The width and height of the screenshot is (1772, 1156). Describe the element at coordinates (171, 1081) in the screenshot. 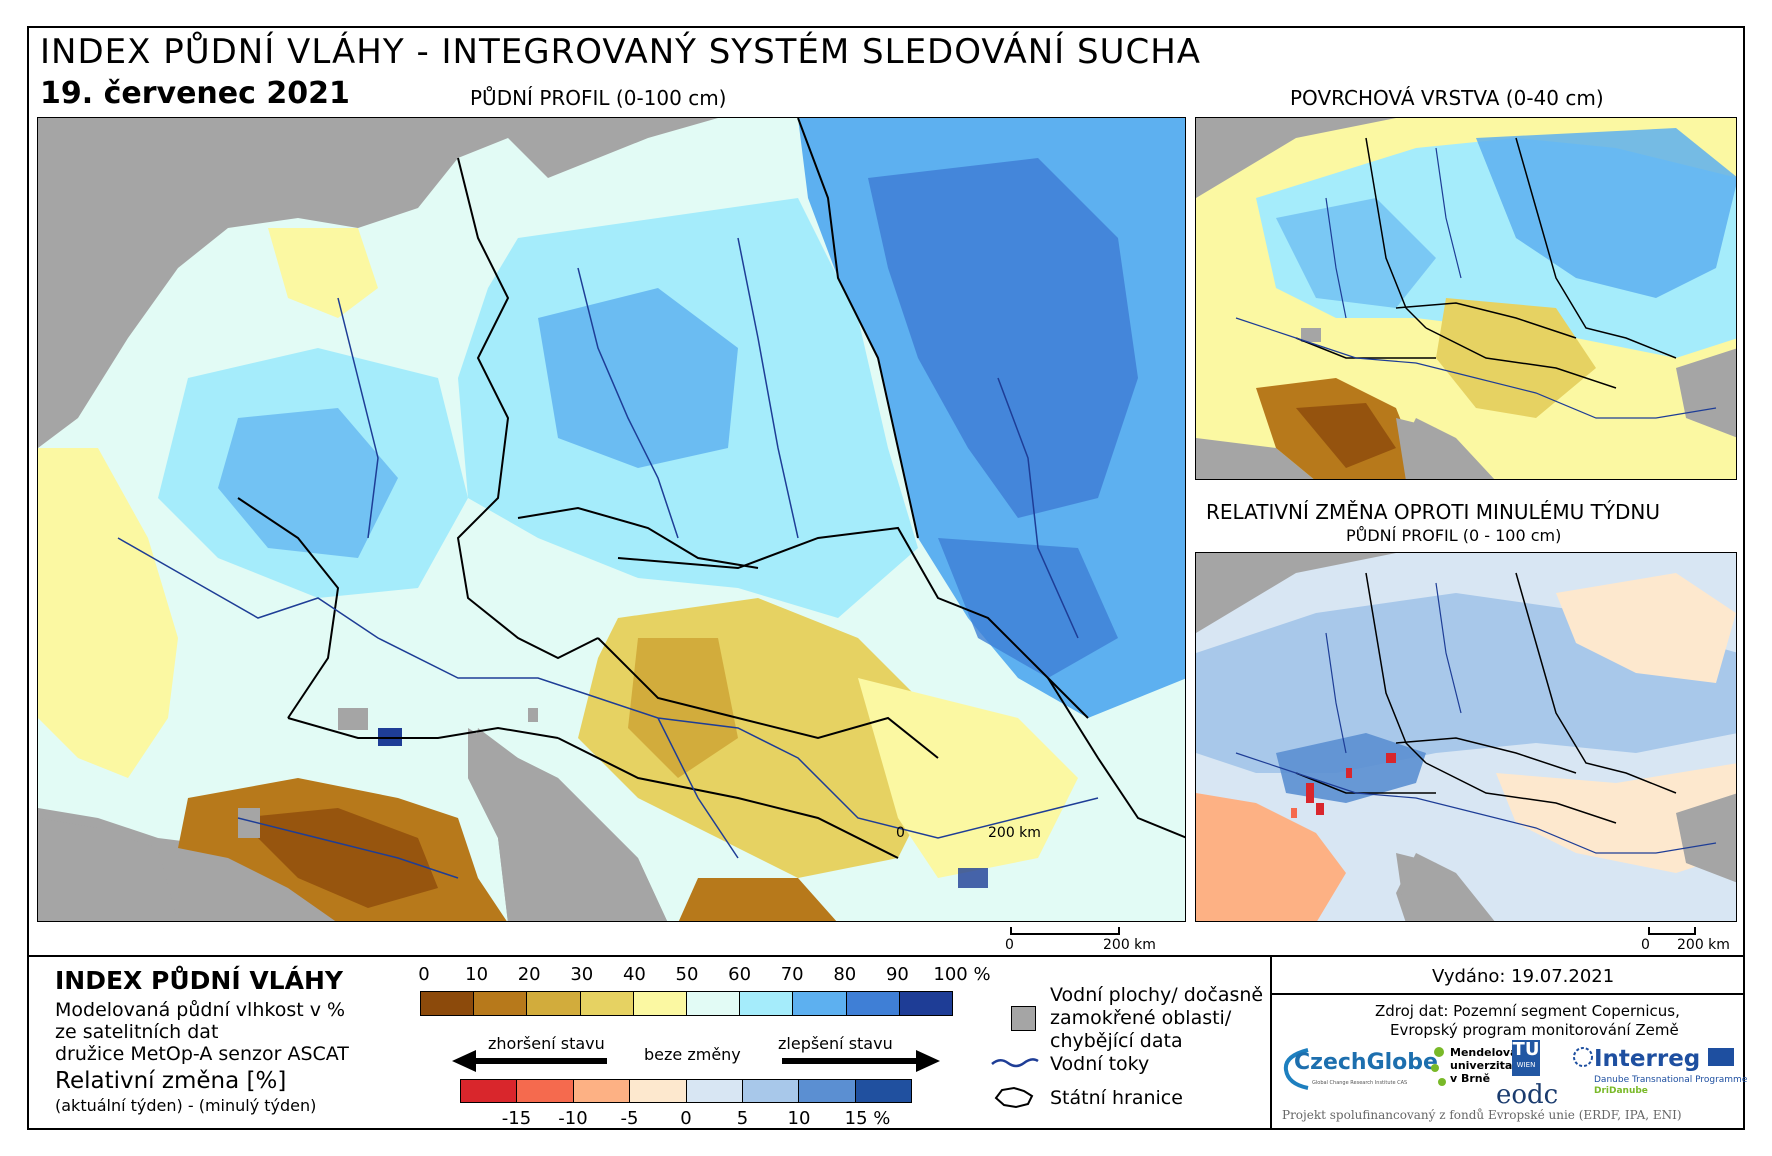

I see `change-legend-title: Relativní změna [%]` at that location.